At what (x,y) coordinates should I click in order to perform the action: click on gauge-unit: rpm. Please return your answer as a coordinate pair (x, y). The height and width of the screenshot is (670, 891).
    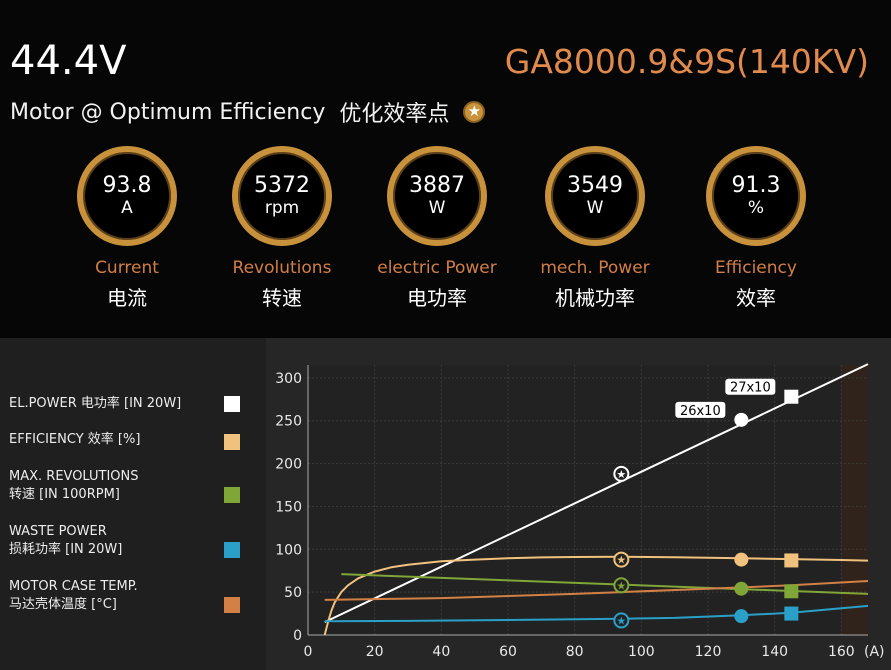
    Looking at the image, I should click on (282, 208).